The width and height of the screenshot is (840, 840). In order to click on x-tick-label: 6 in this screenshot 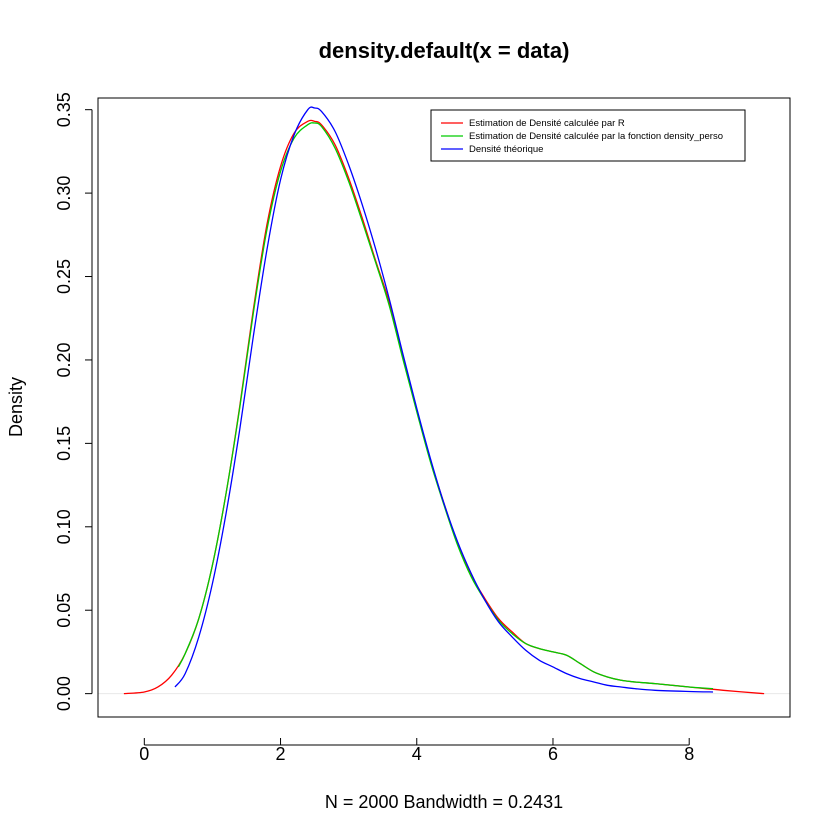, I will do `click(553, 754)`.